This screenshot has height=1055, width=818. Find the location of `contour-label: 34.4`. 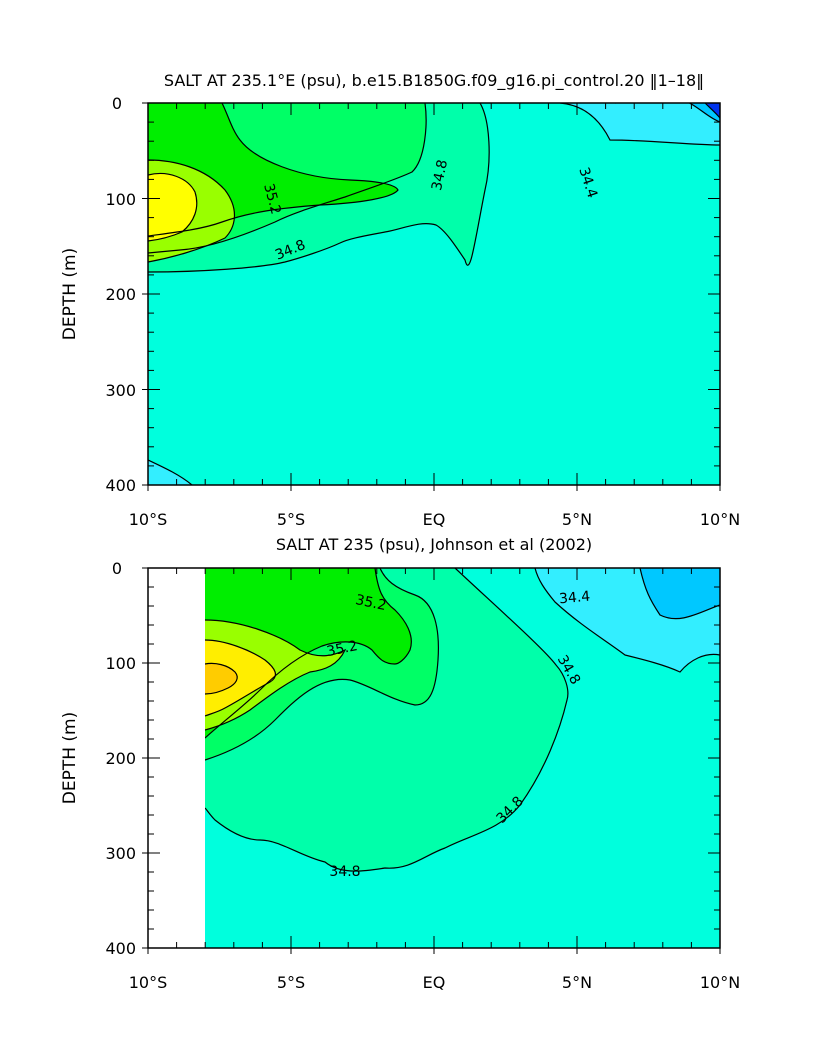

contour-label: 34.4 is located at coordinates (574, 598).